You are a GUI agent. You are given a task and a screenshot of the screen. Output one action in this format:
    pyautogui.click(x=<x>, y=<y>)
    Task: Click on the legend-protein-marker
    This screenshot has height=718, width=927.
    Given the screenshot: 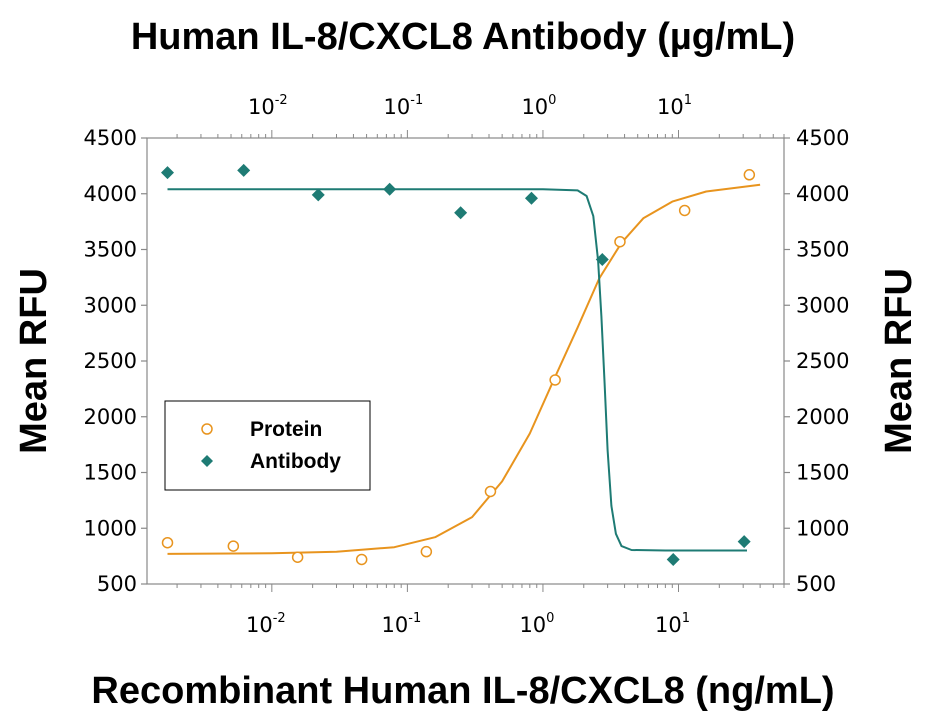 What is the action you would take?
    pyautogui.click(x=207, y=429)
    